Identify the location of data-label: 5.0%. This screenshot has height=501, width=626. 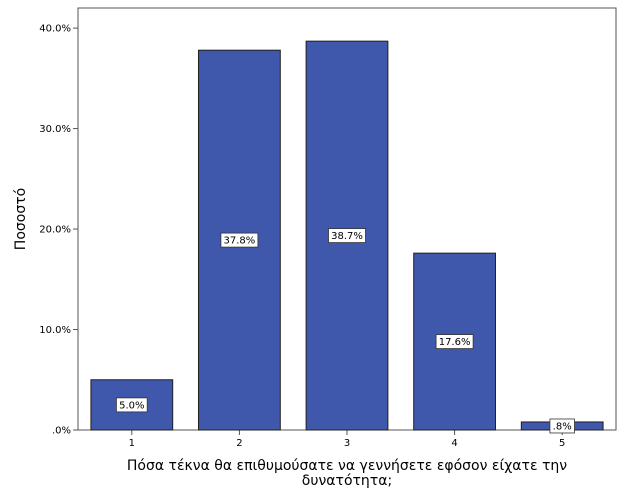
(131, 405).